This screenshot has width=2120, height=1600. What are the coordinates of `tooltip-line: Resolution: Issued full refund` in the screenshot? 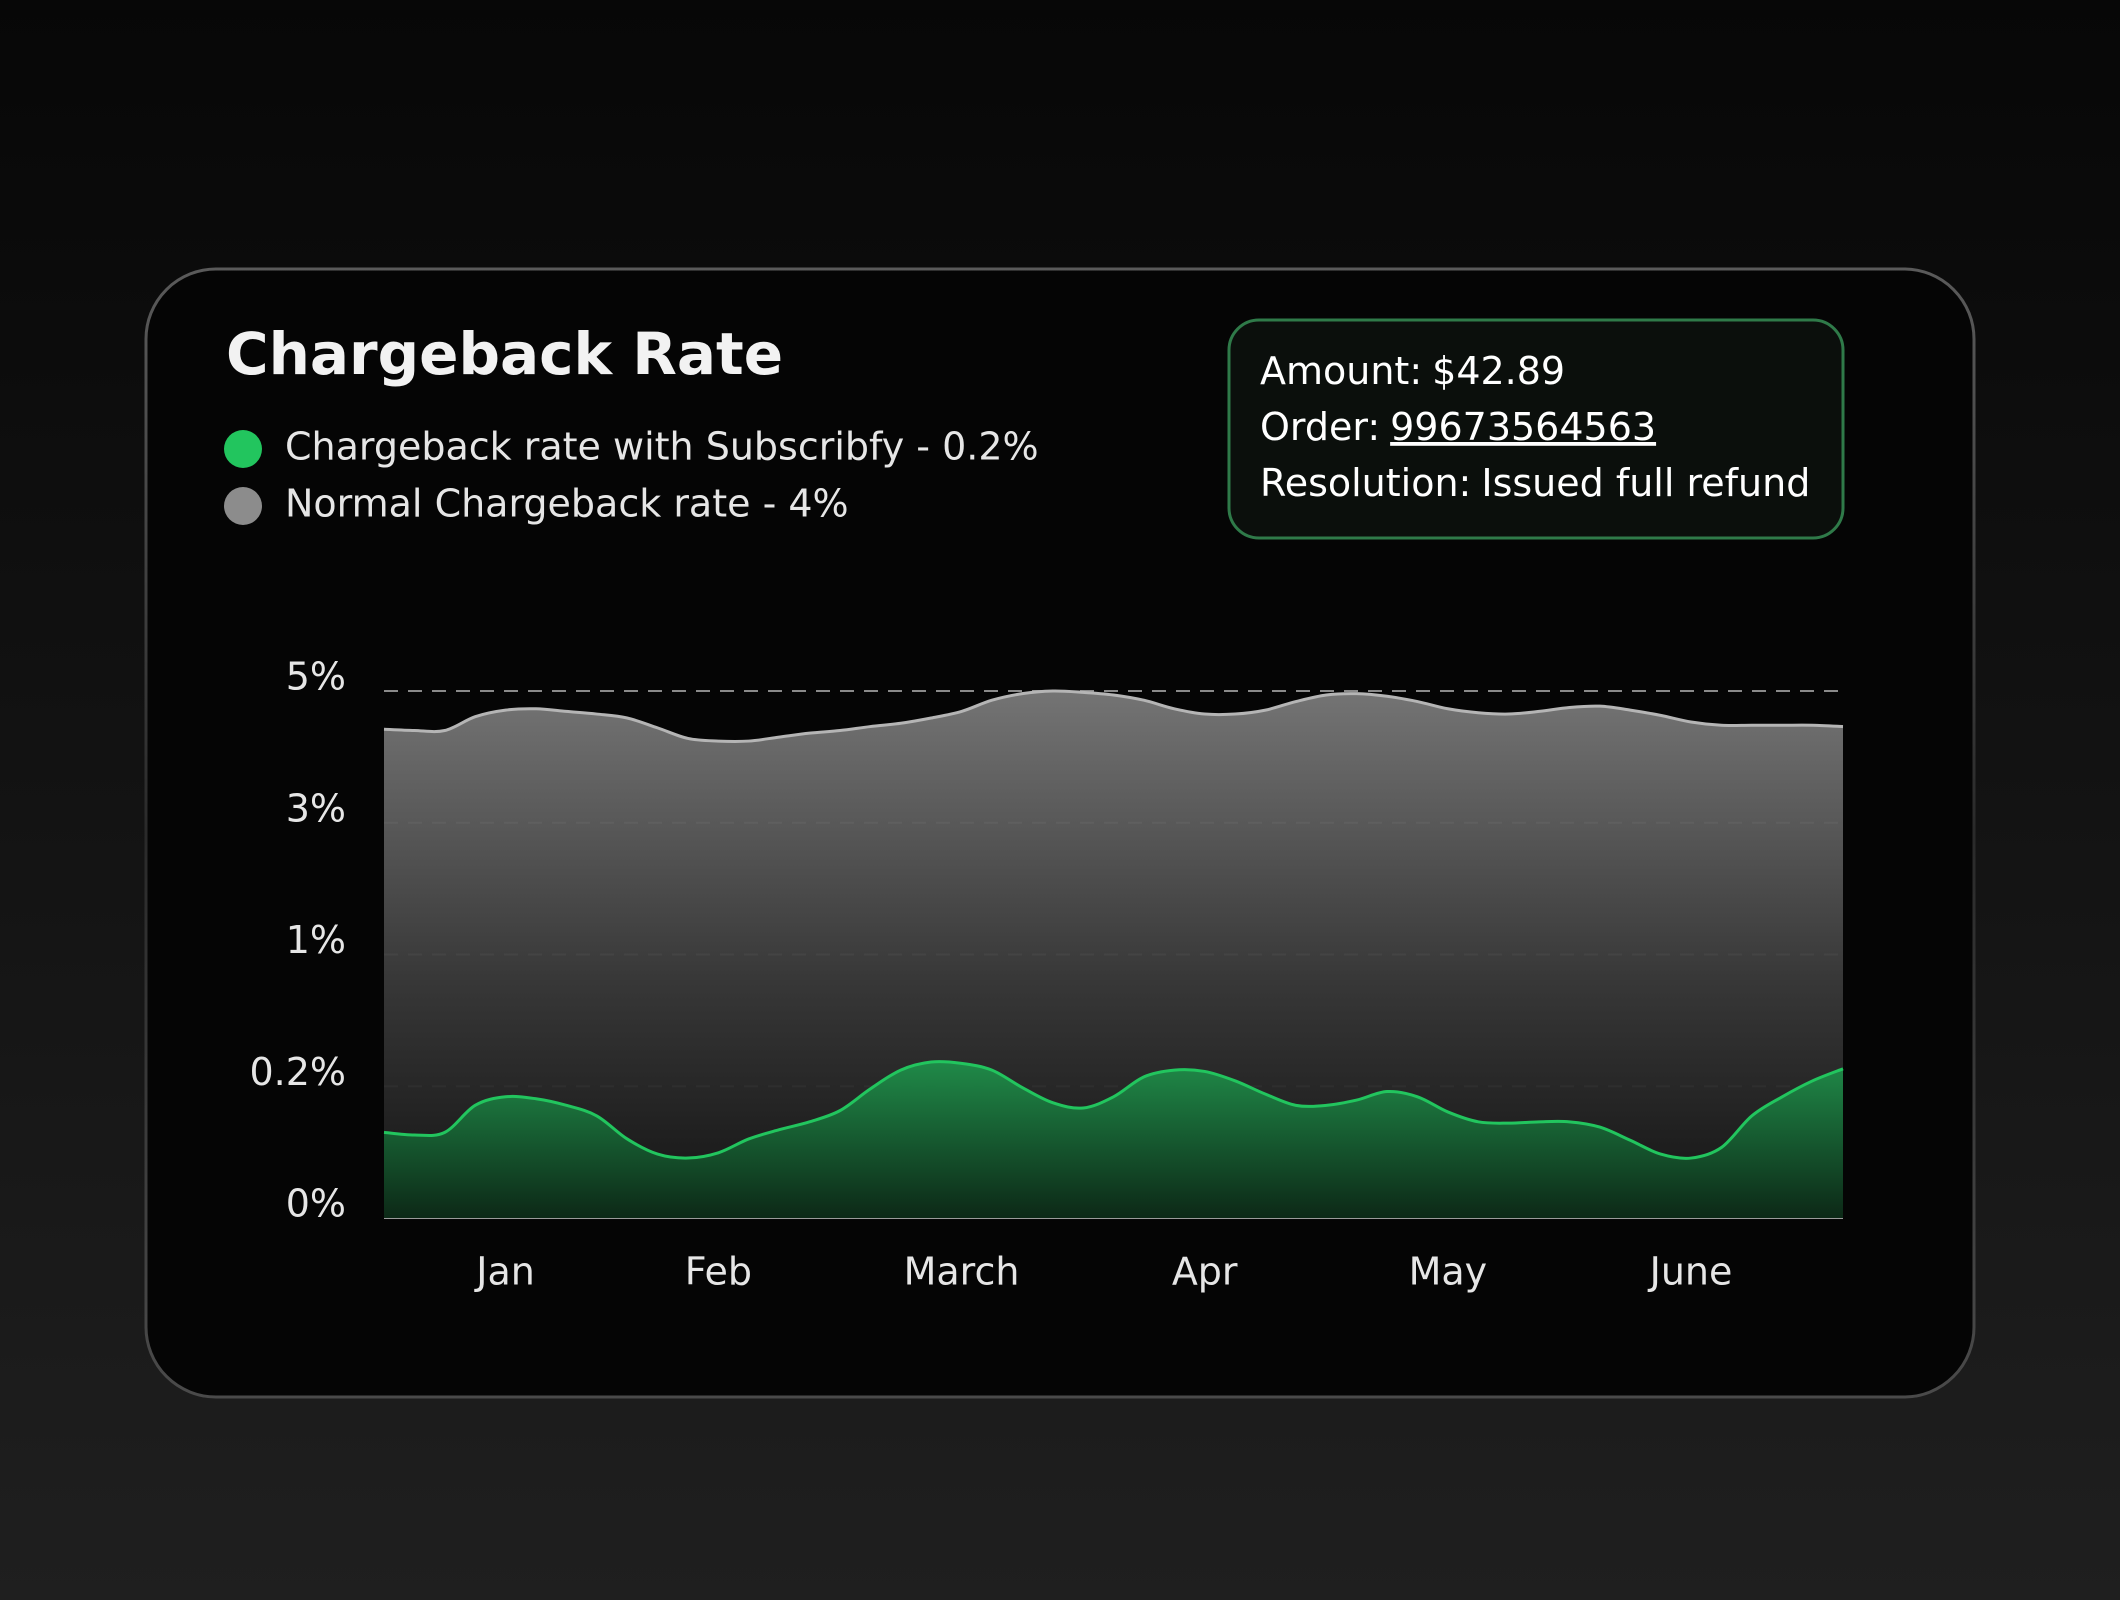 It's located at (1535, 483).